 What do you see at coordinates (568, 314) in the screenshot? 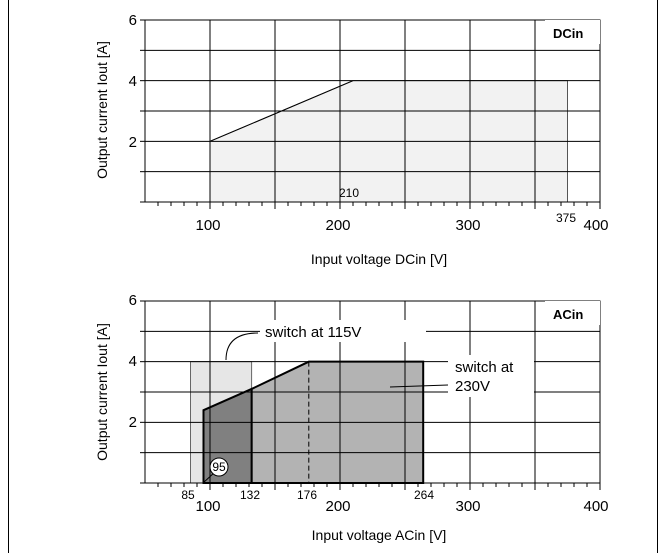
I see `acin-legend: ACin` at bounding box center [568, 314].